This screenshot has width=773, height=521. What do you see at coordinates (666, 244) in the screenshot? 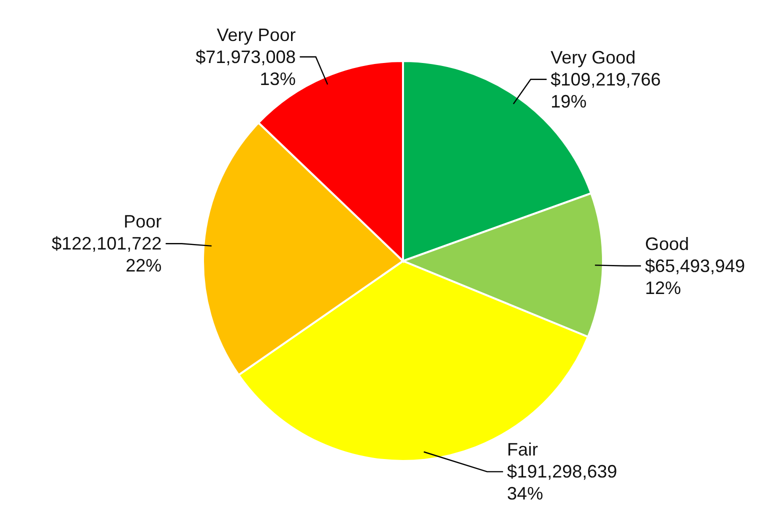
I see `slice-label: Good` at bounding box center [666, 244].